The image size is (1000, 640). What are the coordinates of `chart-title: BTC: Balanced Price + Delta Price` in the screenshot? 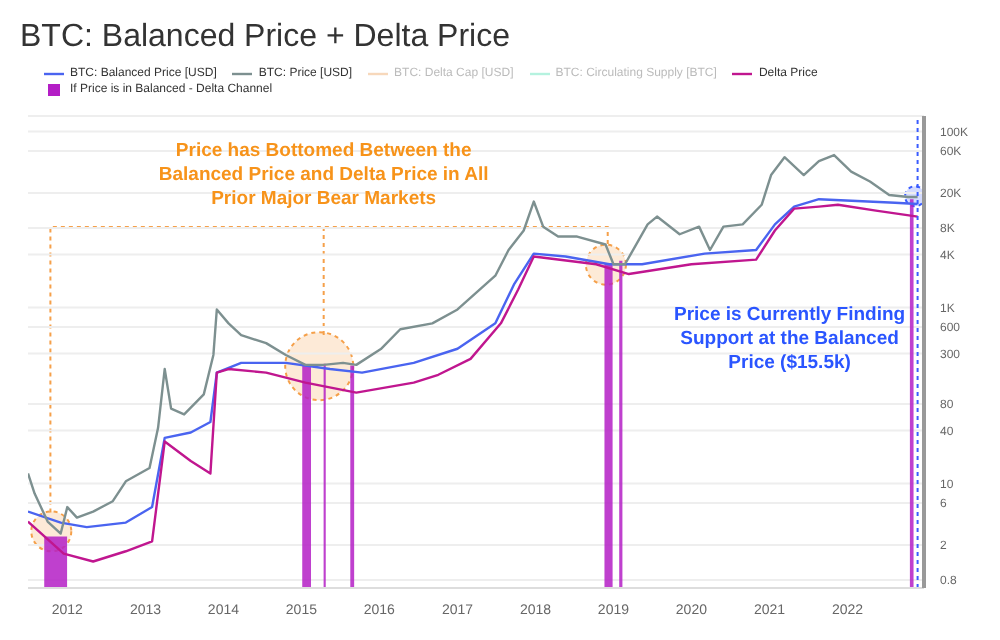 It's located at (265, 38).